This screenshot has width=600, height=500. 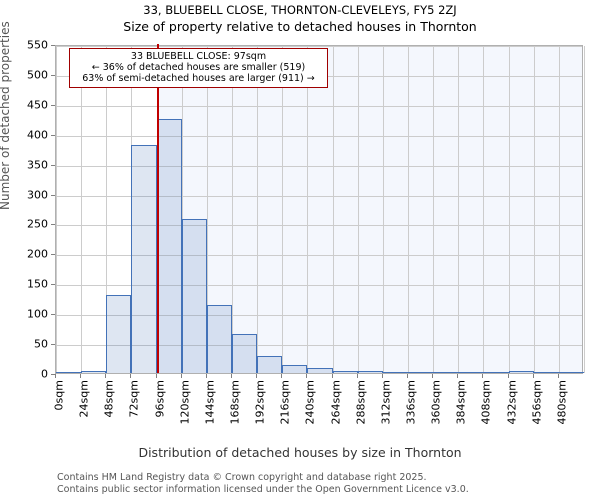 What do you see at coordinates (134, 399) in the screenshot?
I see `x-tick-label: 72sqm` at bounding box center [134, 399].